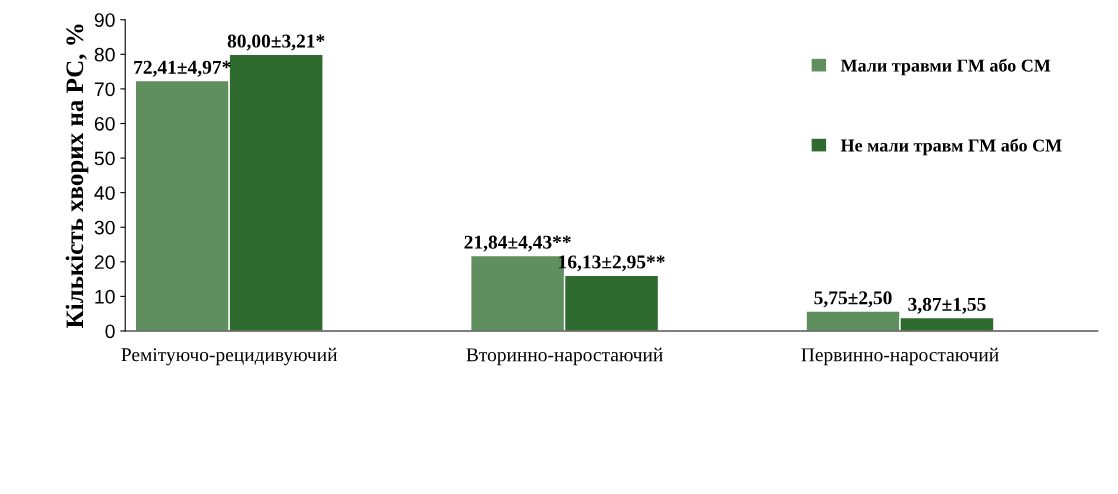 The width and height of the screenshot is (1118, 494). What do you see at coordinates (104, 123) in the screenshot?
I see `y-tick-label: 60` at bounding box center [104, 123].